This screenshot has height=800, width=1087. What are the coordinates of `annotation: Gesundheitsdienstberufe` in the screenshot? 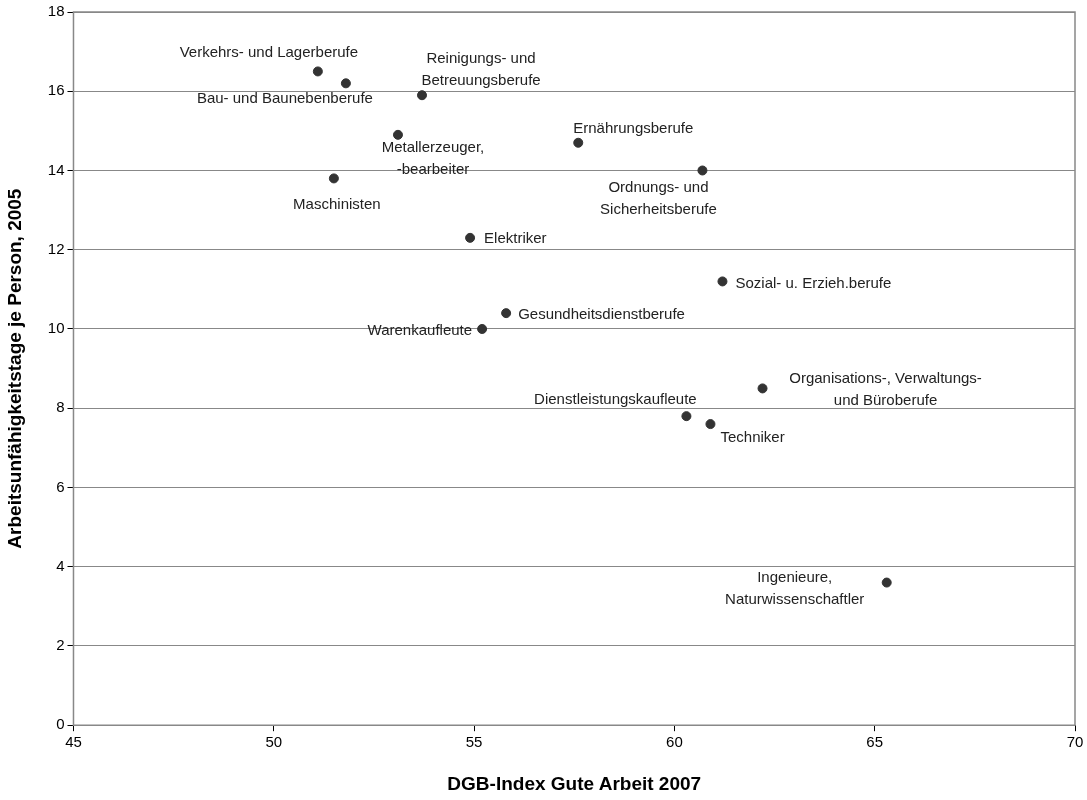 It's located at (601, 314).